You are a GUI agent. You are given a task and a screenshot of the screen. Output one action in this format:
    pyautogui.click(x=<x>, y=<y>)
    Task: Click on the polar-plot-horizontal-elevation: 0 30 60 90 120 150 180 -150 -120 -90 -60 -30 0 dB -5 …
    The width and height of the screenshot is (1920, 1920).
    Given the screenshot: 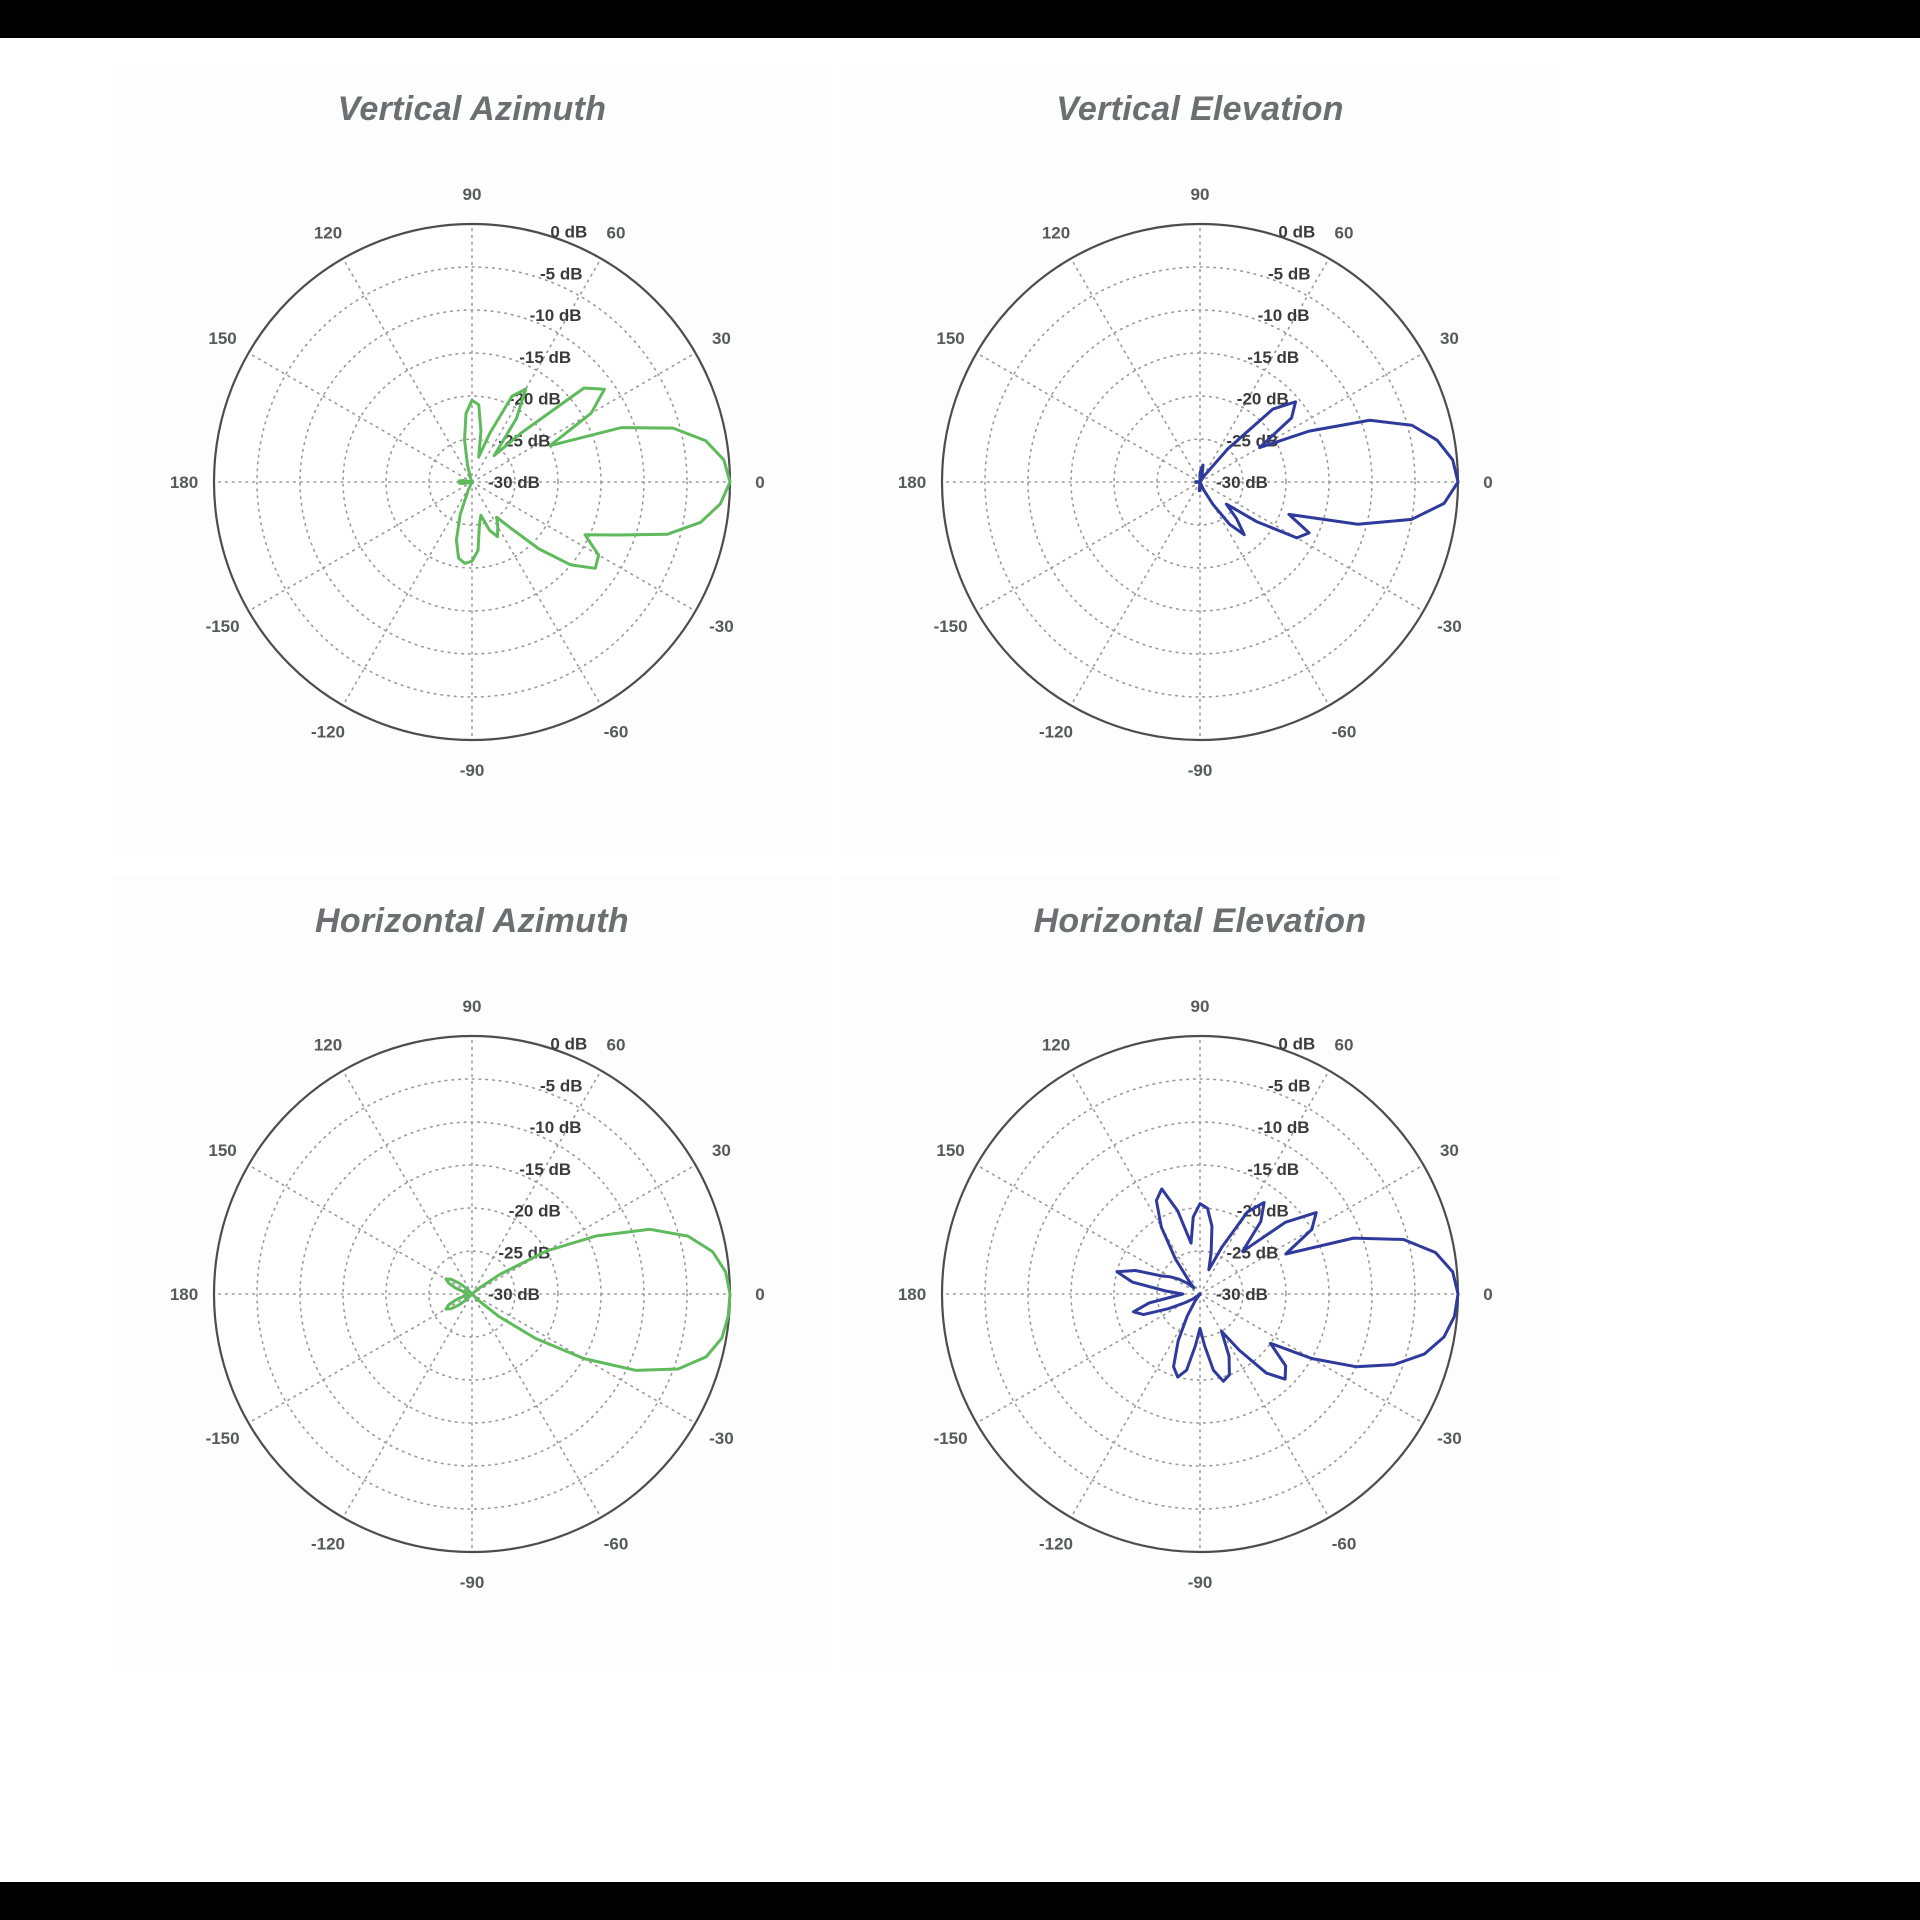 What is the action you would take?
    pyautogui.click(x=1200, y=1296)
    